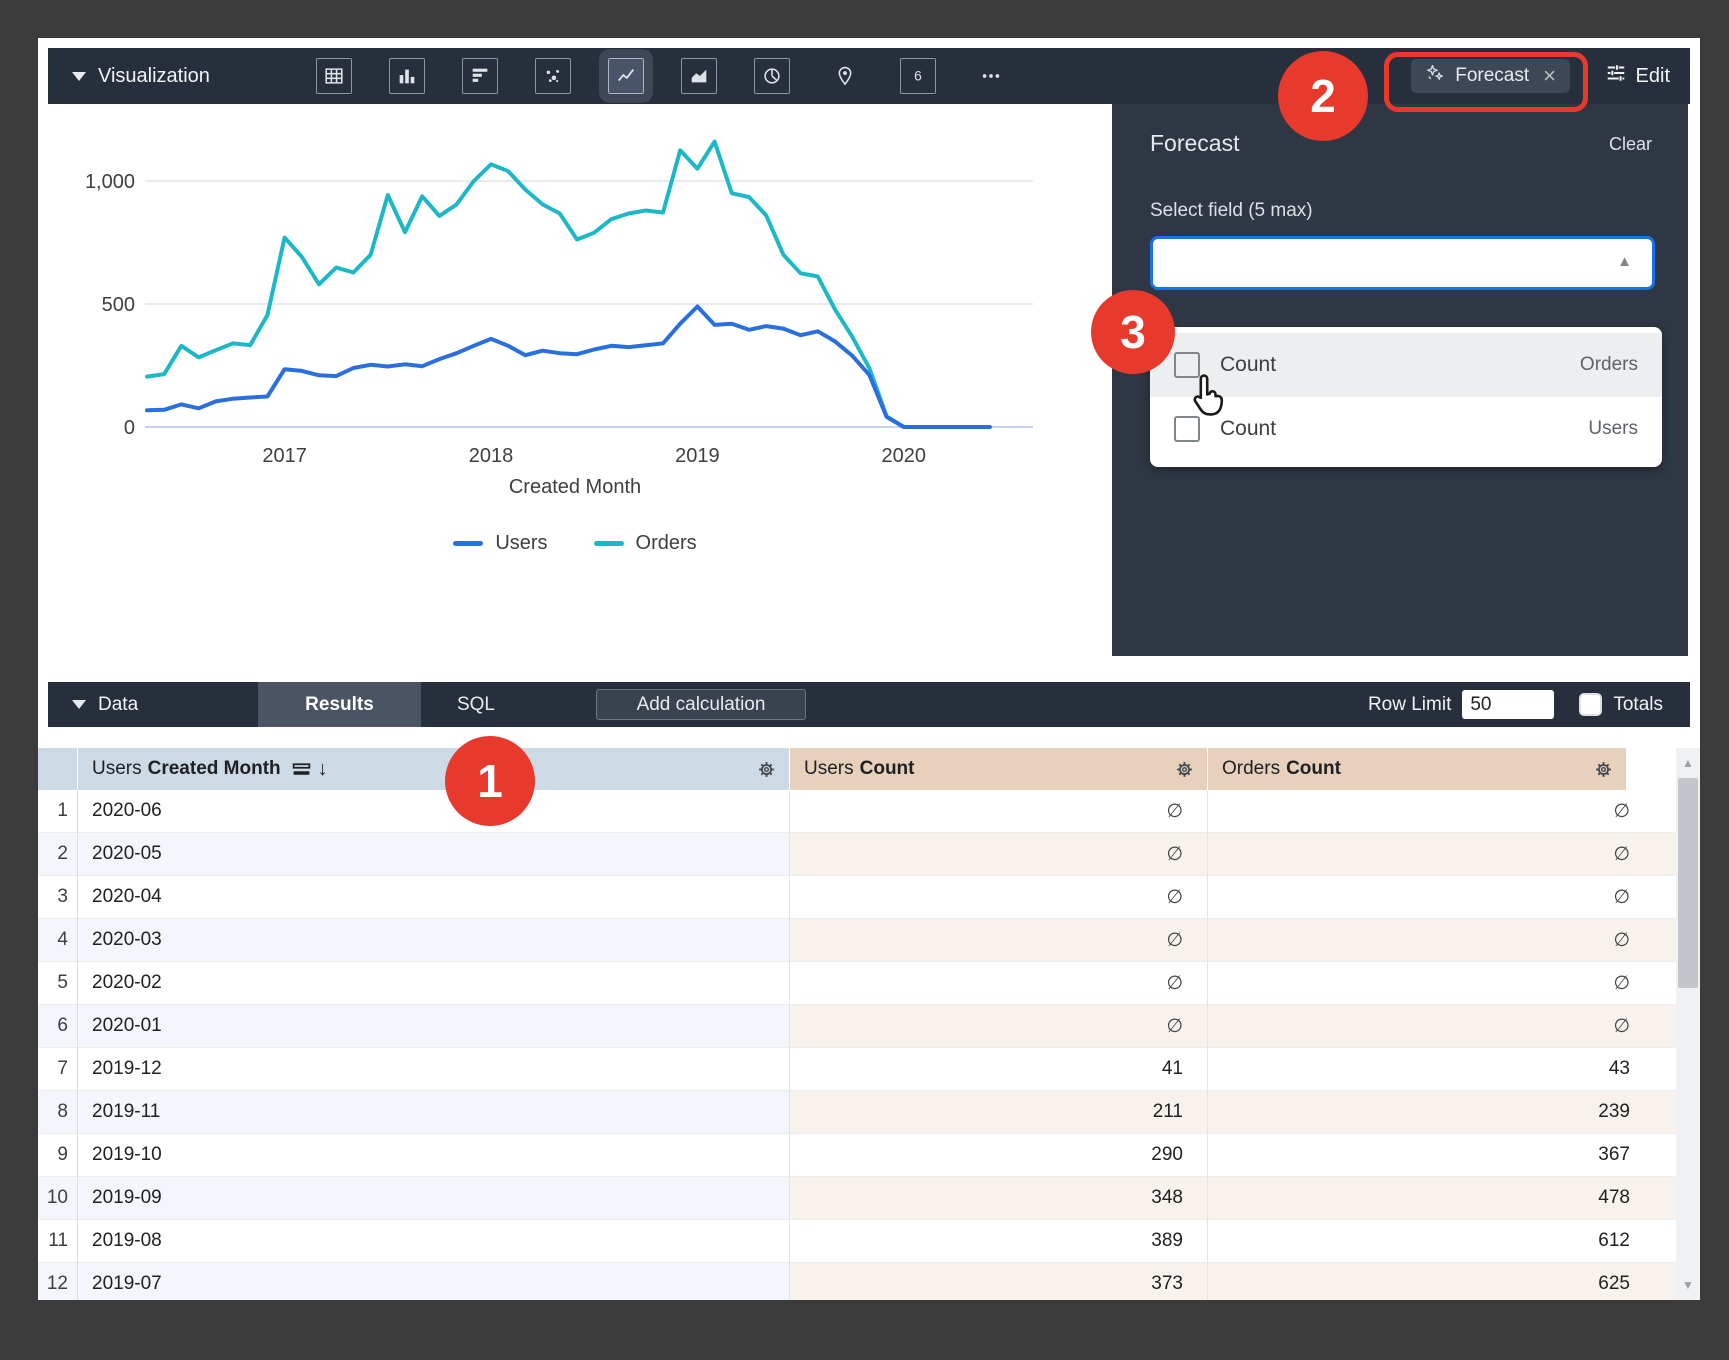 This screenshot has height=1360, width=1729. What do you see at coordinates (772, 76) in the screenshot?
I see `pie-chart-icon` at bounding box center [772, 76].